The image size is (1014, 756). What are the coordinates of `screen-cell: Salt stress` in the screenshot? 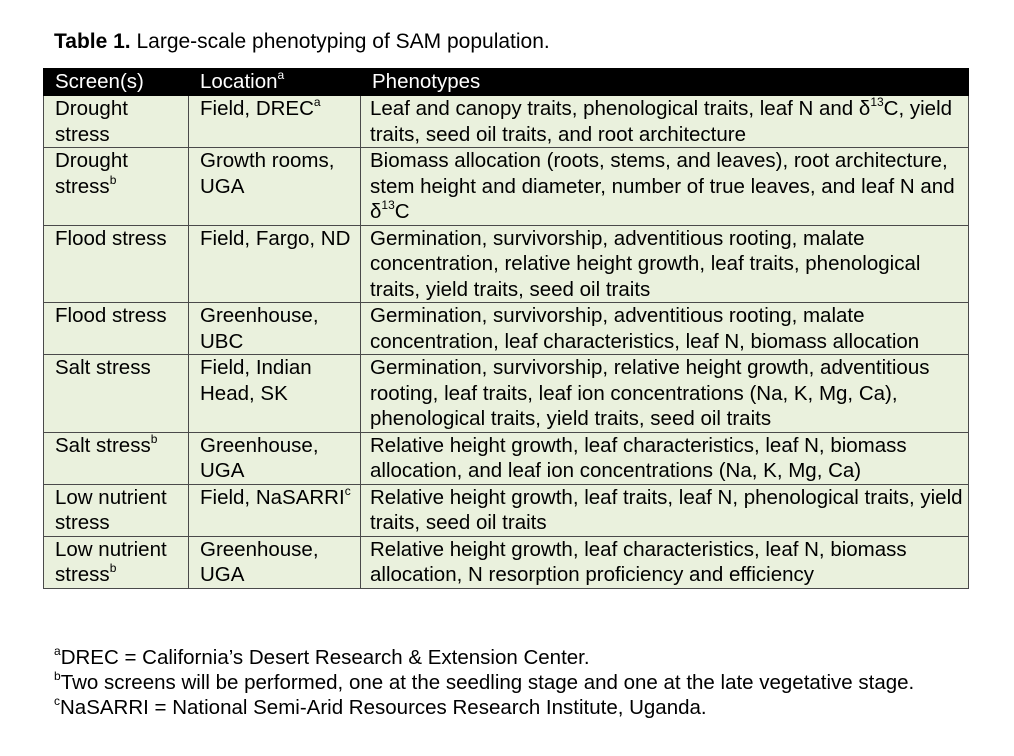 It's located at (116, 393).